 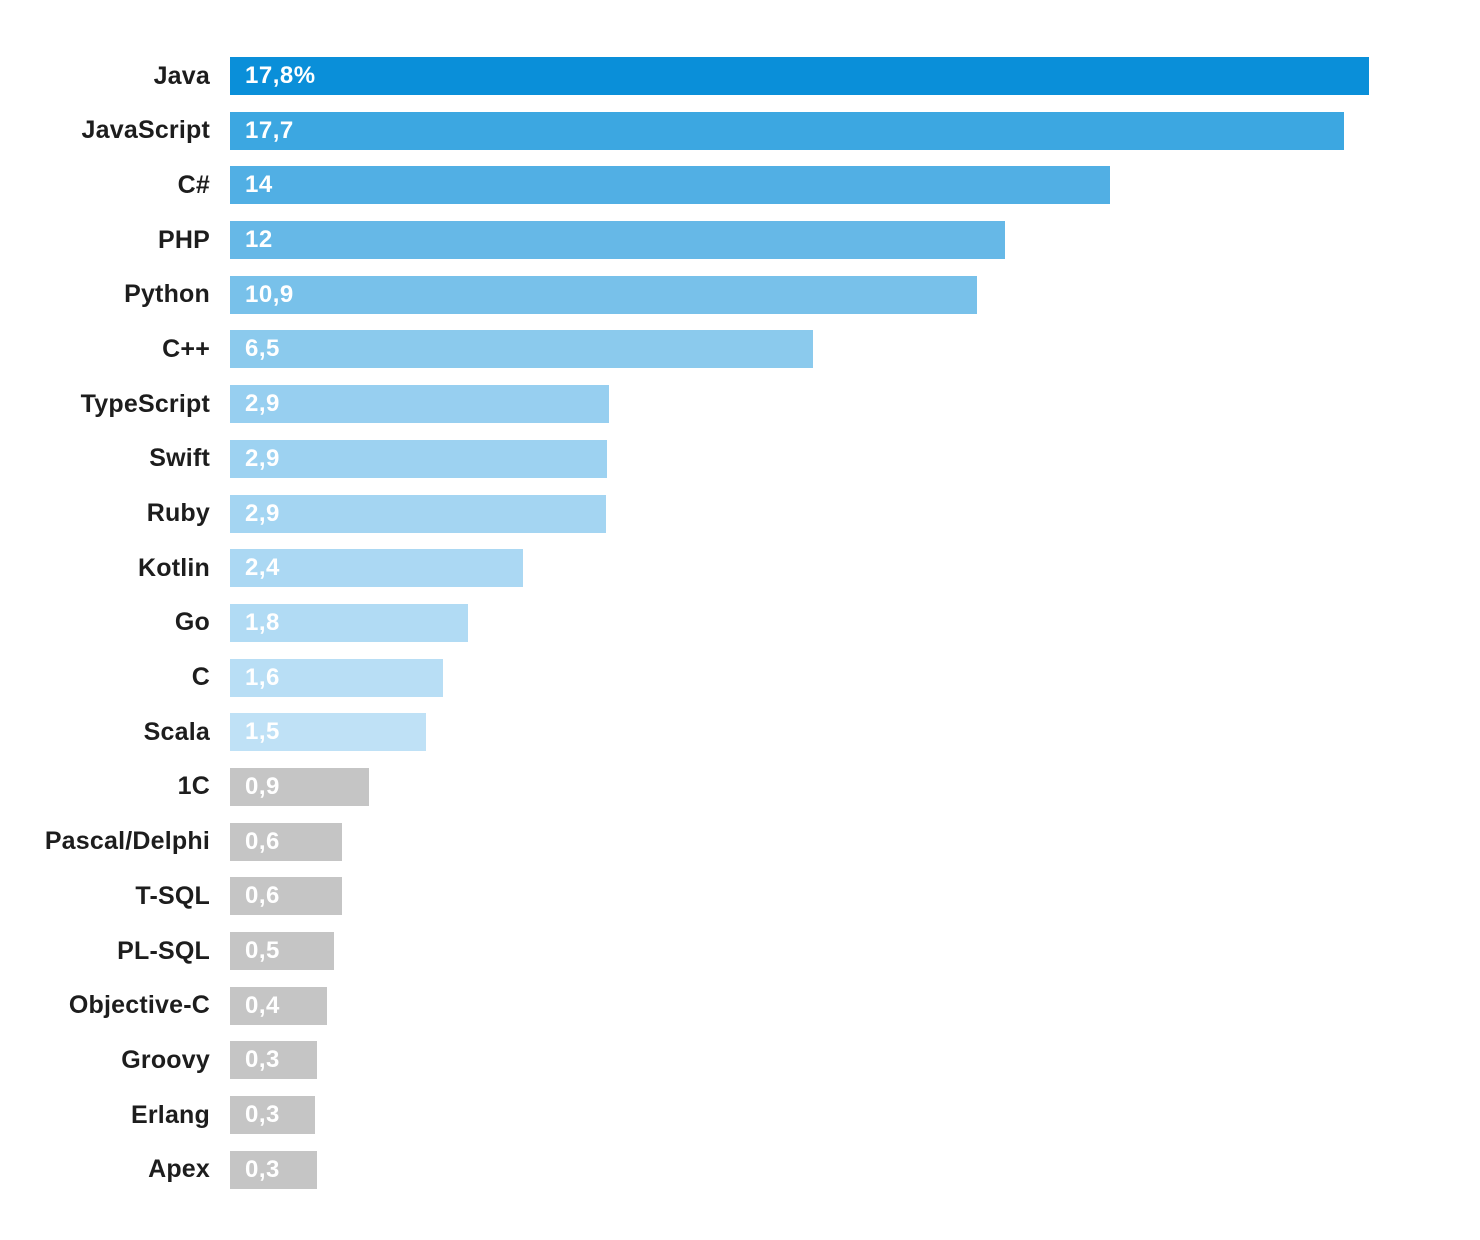 What do you see at coordinates (376, 568) in the screenshot?
I see `value-bar: 2,4` at bounding box center [376, 568].